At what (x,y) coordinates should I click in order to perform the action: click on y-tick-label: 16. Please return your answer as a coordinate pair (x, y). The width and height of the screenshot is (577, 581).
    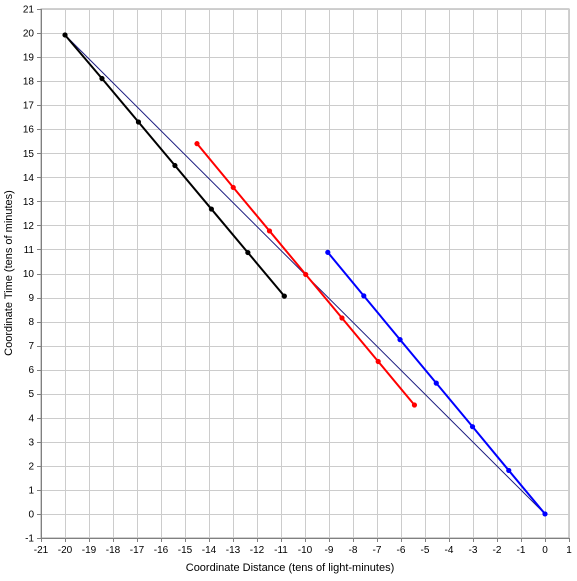
    Looking at the image, I should click on (29, 130).